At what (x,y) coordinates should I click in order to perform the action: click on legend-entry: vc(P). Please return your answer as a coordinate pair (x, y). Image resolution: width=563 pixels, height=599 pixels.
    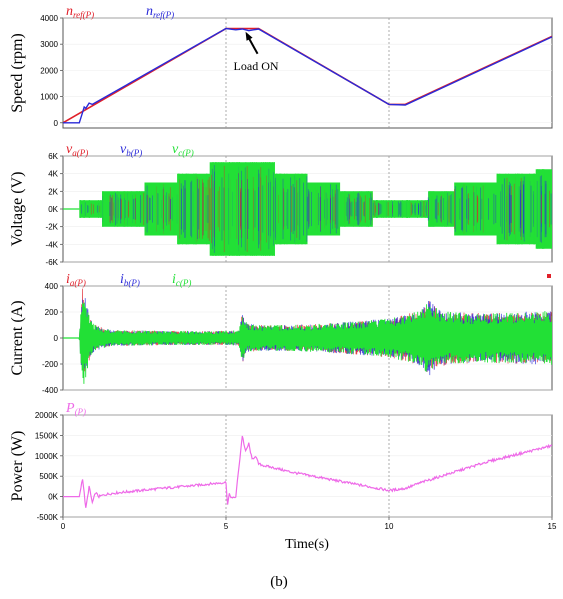
    Looking at the image, I should click on (183, 150).